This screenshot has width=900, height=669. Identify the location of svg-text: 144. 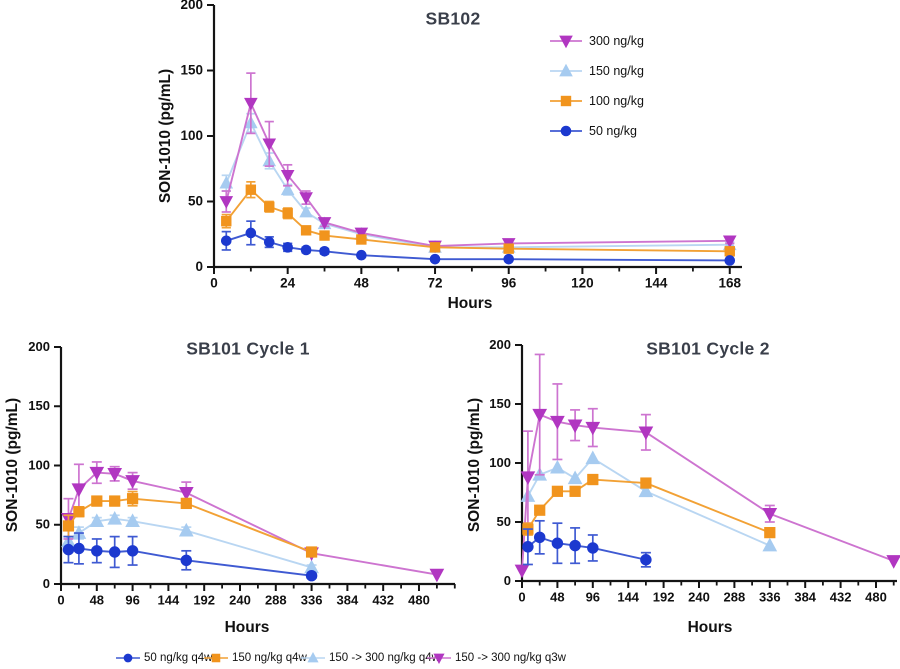
(656, 283).